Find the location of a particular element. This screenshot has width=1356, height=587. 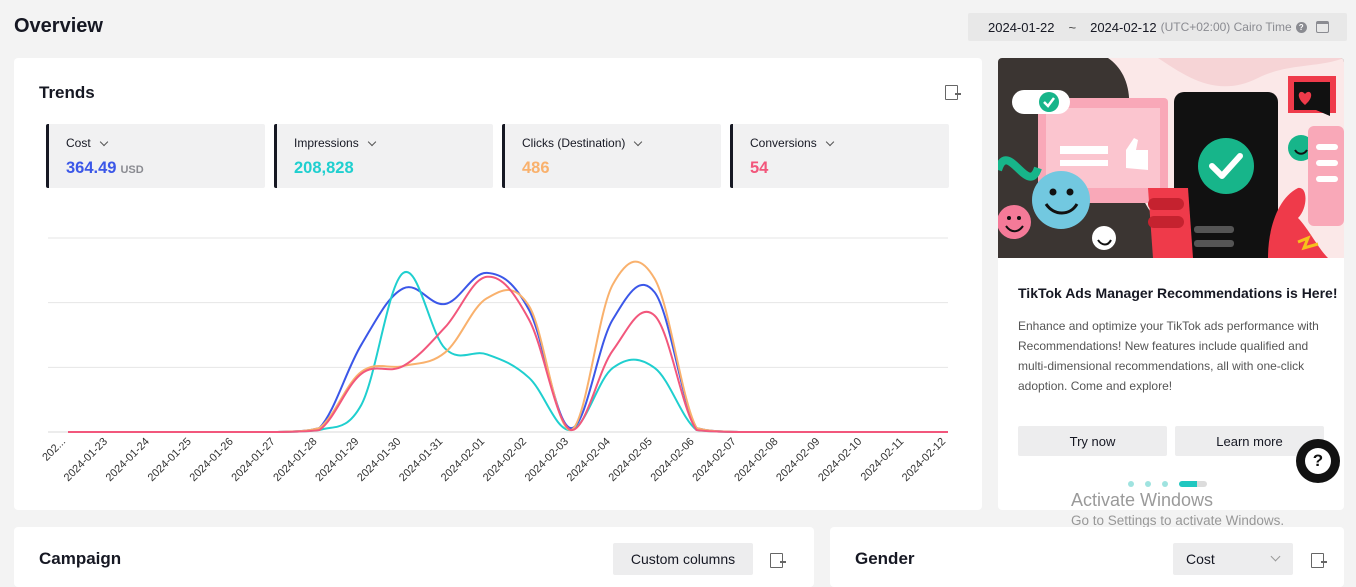

metric-conversions: Conversions 54 is located at coordinates (839, 156).